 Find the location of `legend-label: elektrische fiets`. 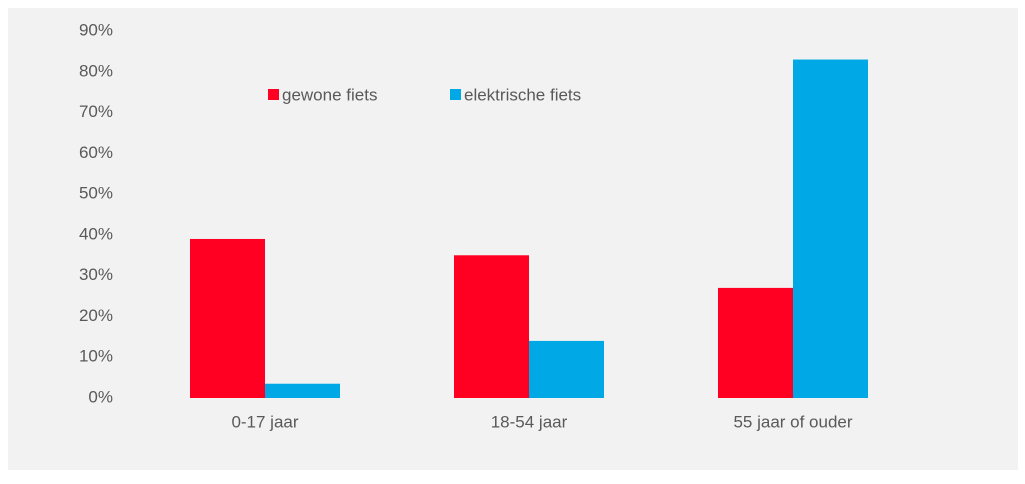

legend-label: elektrische fiets is located at coordinates (522, 94).